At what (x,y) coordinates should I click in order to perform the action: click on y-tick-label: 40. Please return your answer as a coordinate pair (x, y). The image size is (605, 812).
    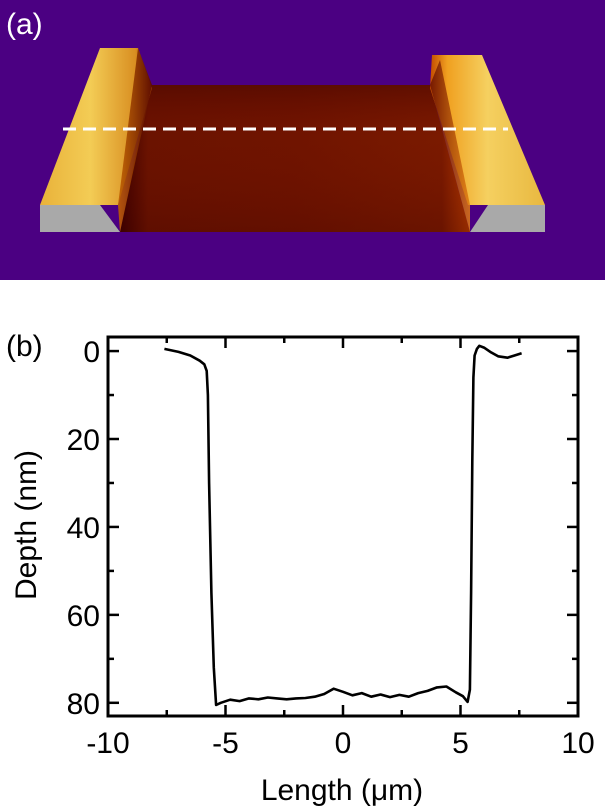
    Looking at the image, I should click on (83, 528).